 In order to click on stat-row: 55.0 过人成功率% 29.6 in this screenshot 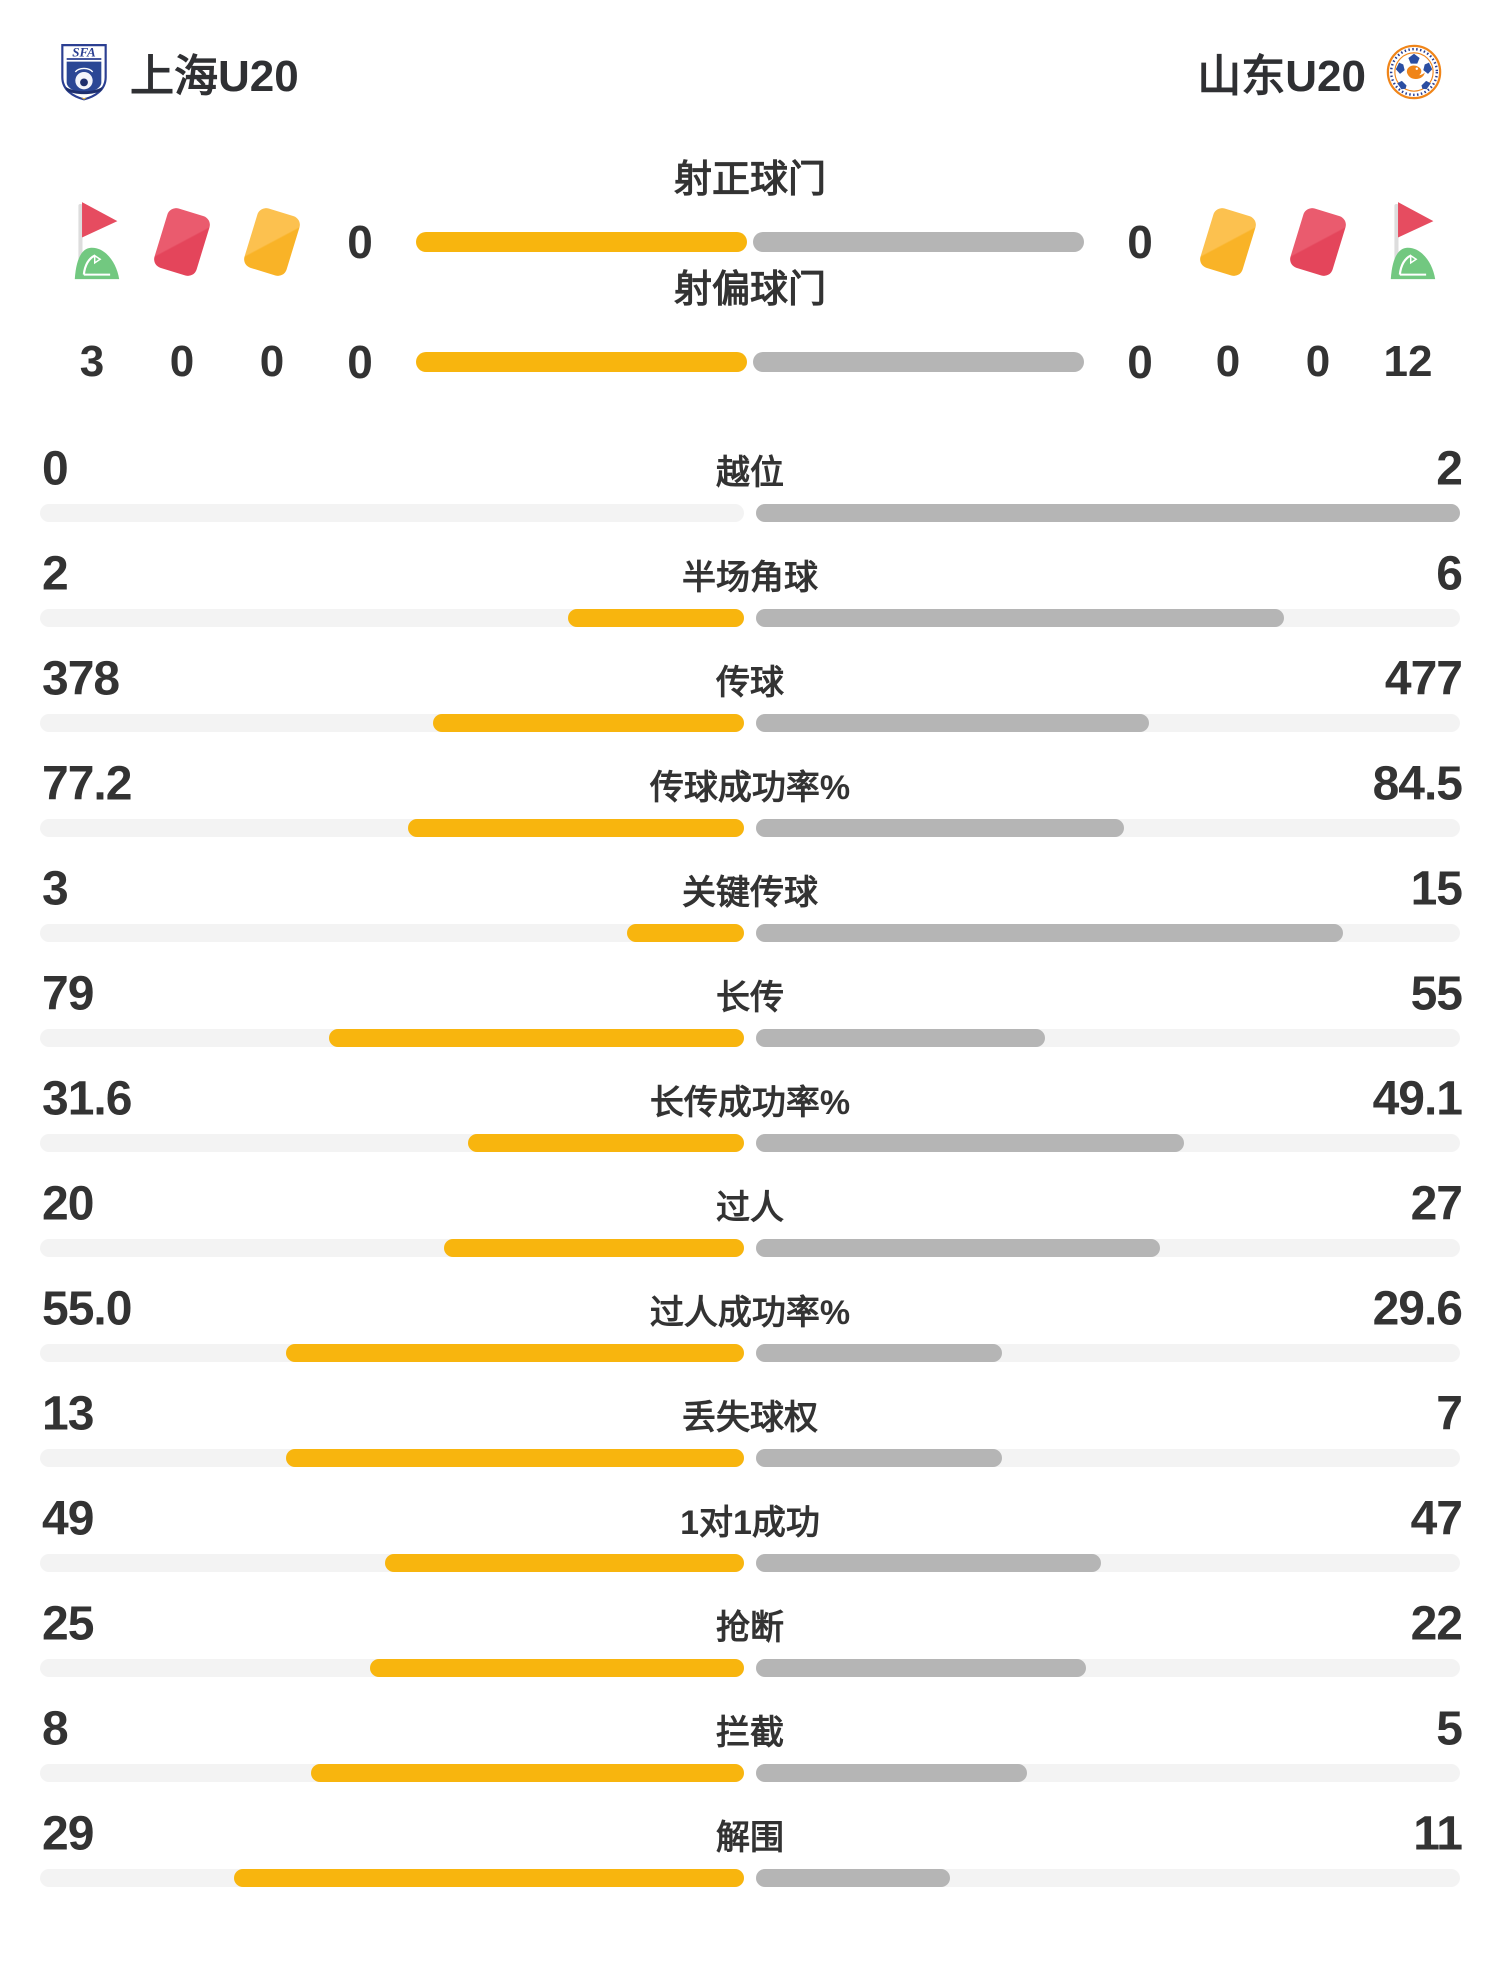, I will do `click(750, 1326)`.